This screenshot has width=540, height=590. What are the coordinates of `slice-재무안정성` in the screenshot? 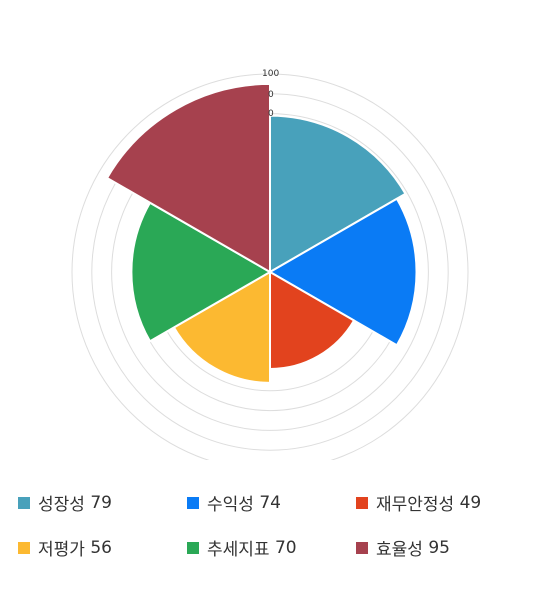 It's located at (312, 320).